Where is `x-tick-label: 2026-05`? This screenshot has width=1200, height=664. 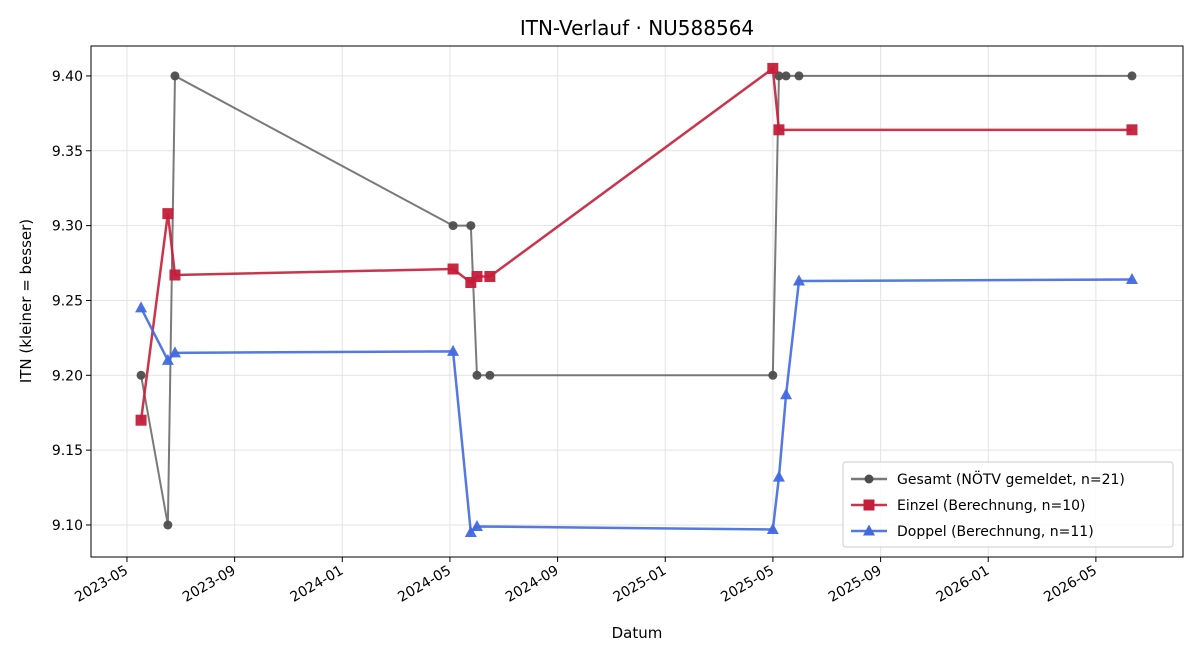
x-tick-label: 2026-05 is located at coordinates (1070, 584).